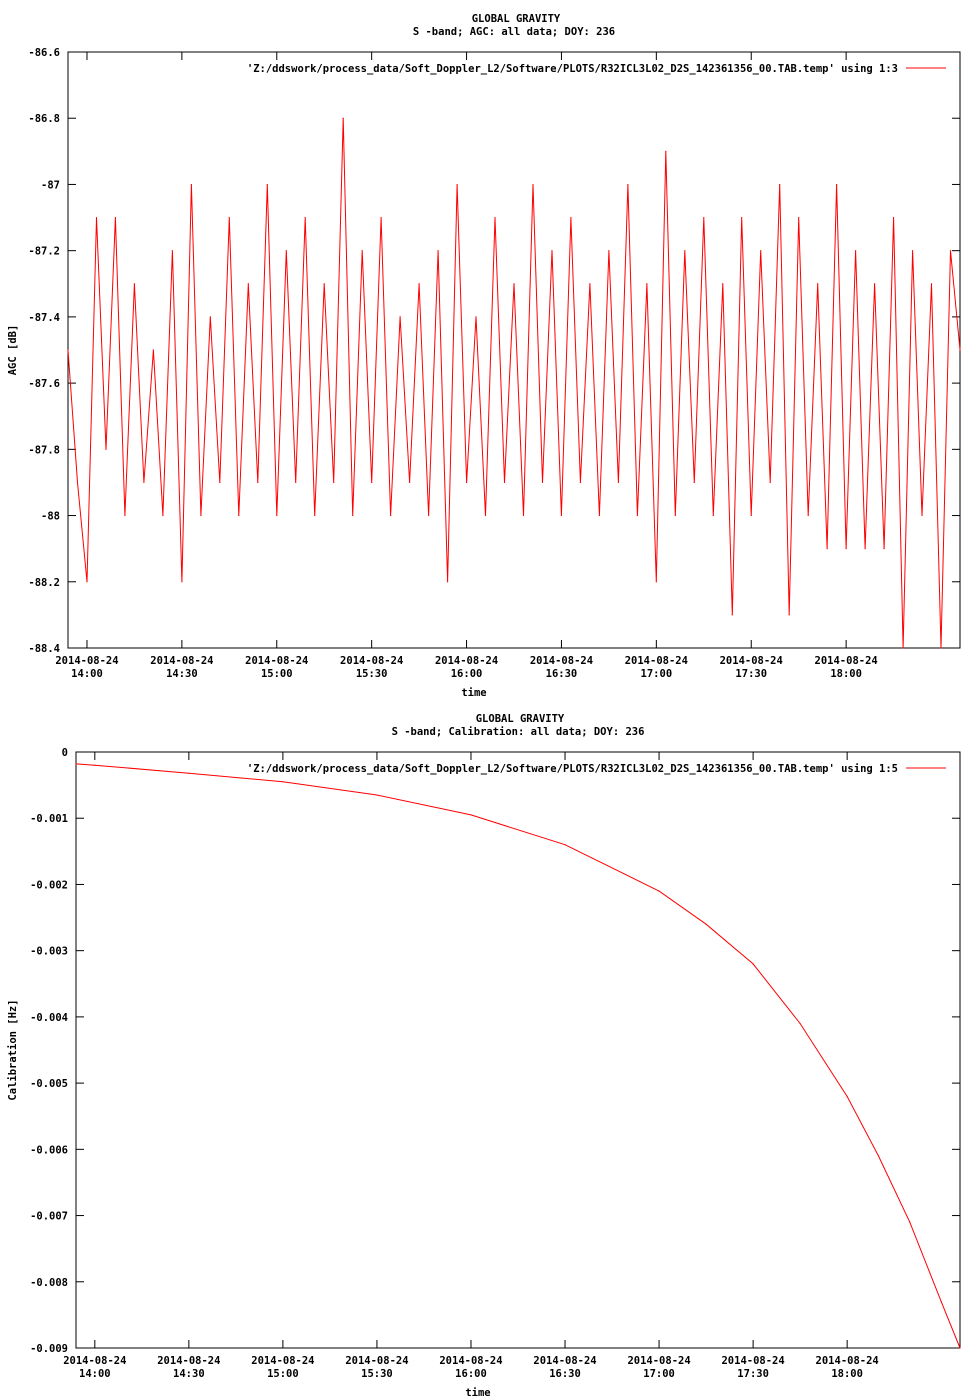 The width and height of the screenshot is (980, 1400). I want to click on x-tick-time: 14:30, so click(182, 674).